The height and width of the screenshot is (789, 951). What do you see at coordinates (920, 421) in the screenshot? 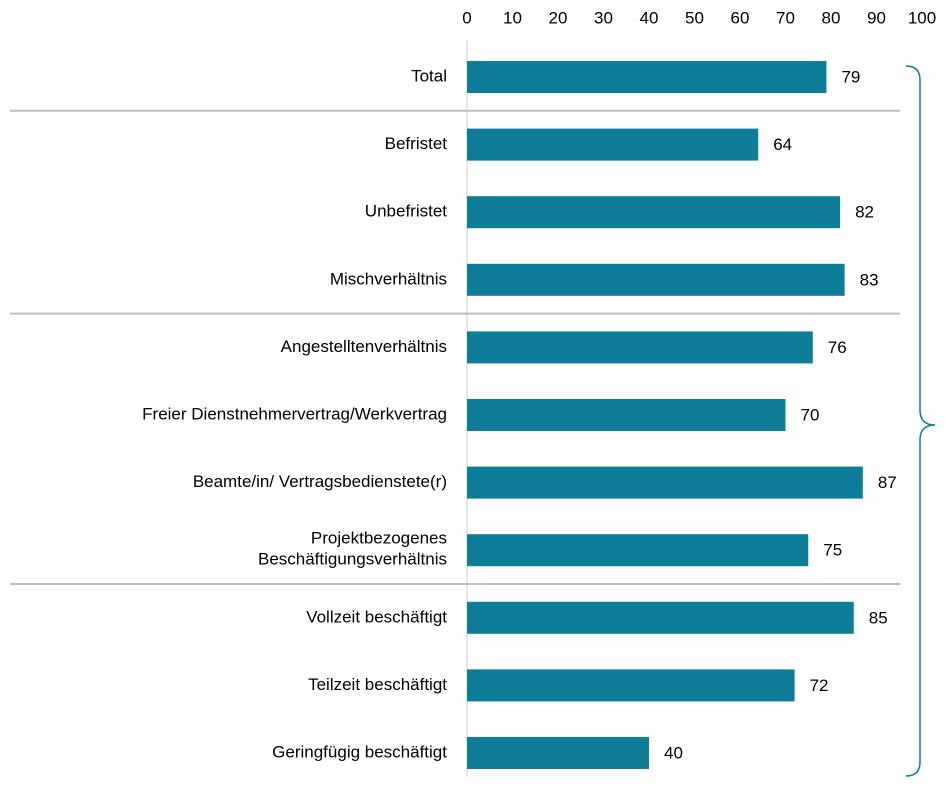
I see `brace` at bounding box center [920, 421].